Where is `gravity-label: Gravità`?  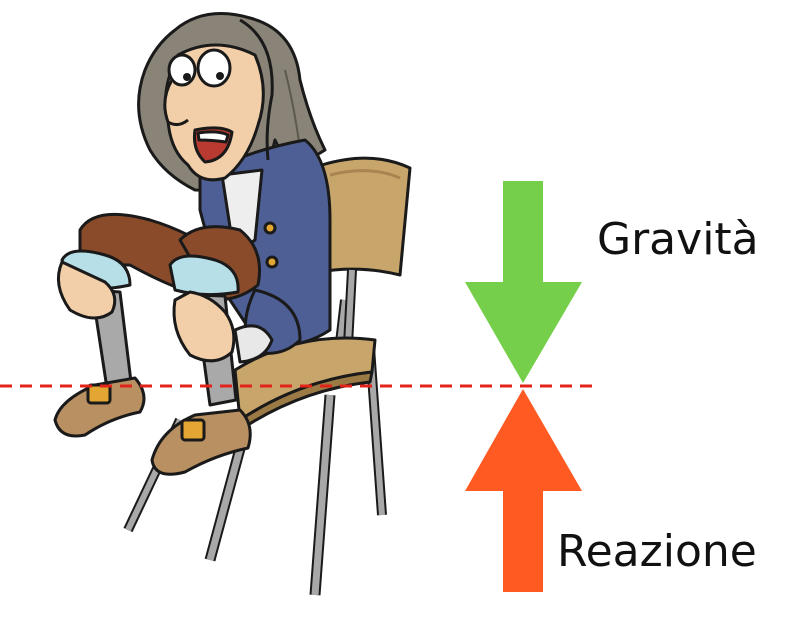
gravity-label: Gravità is located at coordinates (678, 239).